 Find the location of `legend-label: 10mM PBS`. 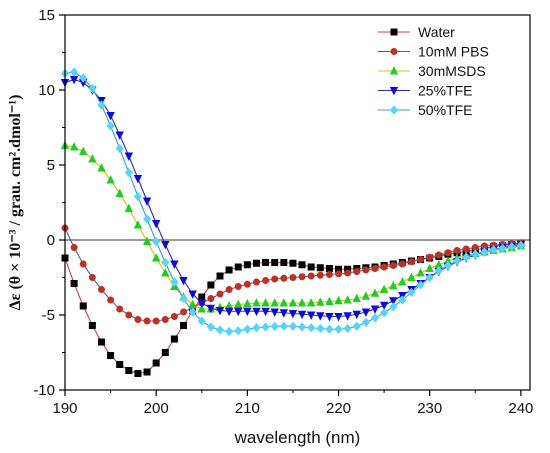

legend-label: 10mM PBS is located at coordinates (453, 52).